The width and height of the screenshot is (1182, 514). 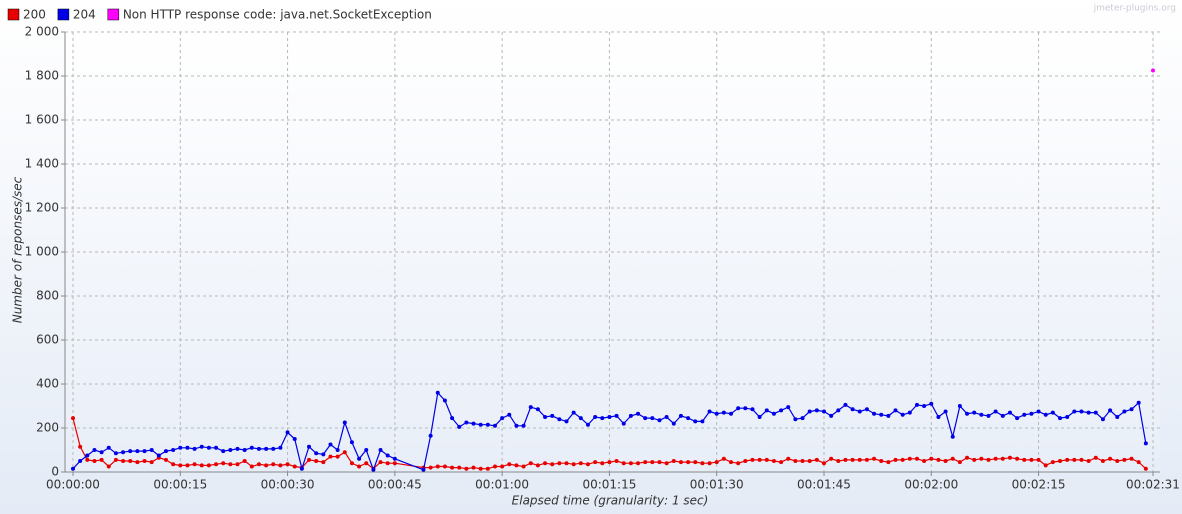 What do you see at coordinates (84, 15) in the screenshot?
I see `legend-label: 204` at bounding box center [84, 15].